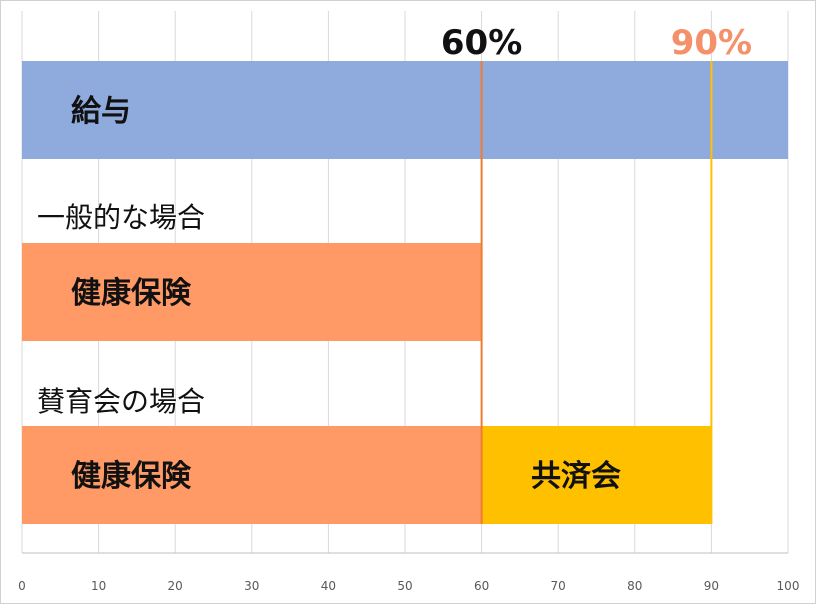 This screenshot has width=816, height=605. I want to click on x-tick-label-0: 0, so click(22, 586).